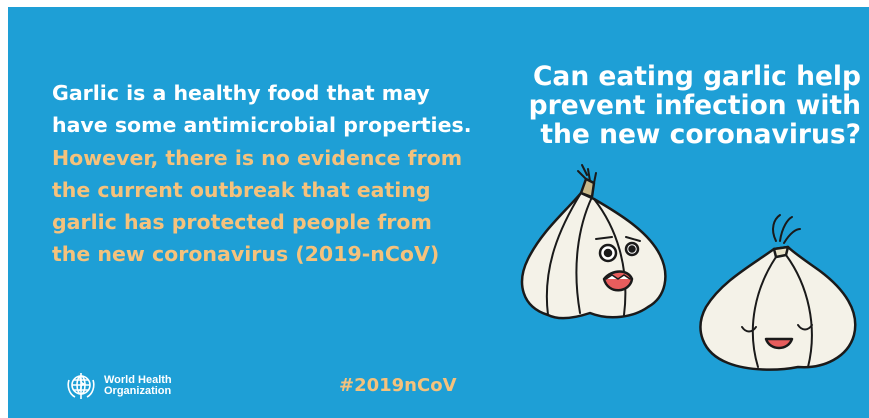 This screenshot has height=418, width=869. Describe the element at coordinates (700, 134) in the screenshot. I see `question-line-3: the new coronavirus?` at that location.